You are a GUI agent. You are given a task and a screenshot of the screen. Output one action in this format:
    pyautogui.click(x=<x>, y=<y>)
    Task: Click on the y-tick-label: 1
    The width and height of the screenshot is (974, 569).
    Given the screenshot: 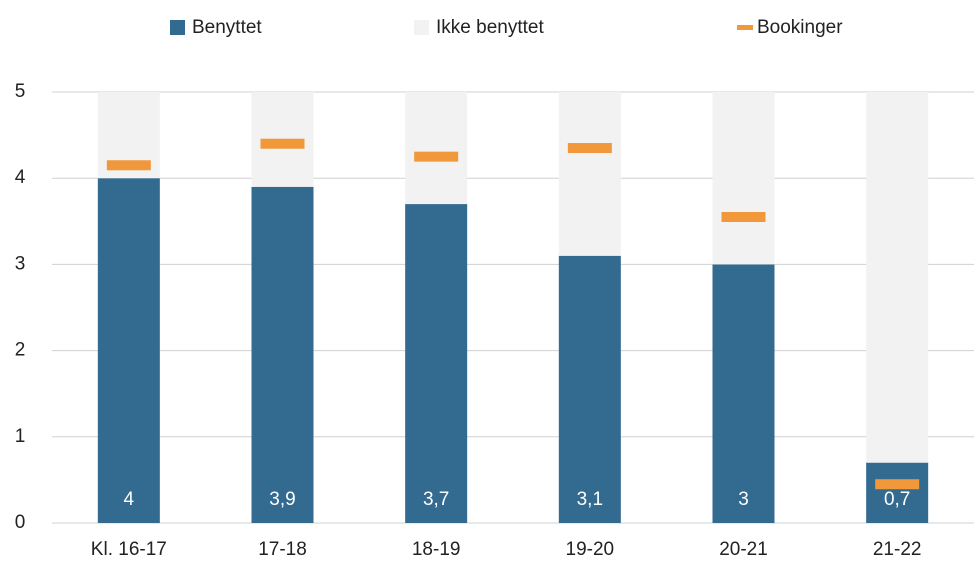 What is the action you would take?
    pyautogui.click(x=20, y=436)
    